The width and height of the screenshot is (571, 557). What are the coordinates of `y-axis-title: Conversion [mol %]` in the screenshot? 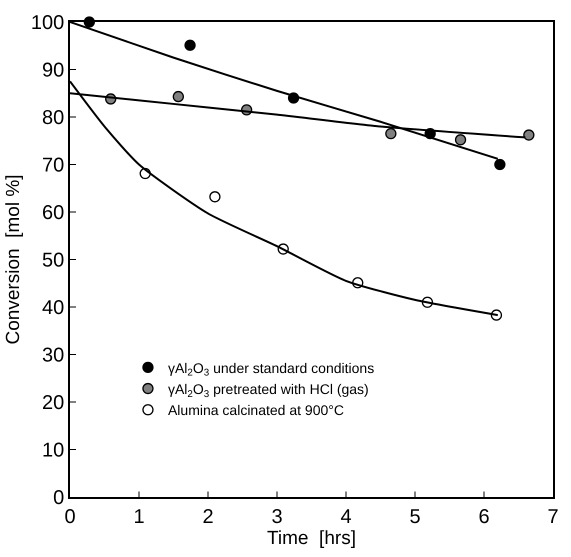 It's located at (13, 259).